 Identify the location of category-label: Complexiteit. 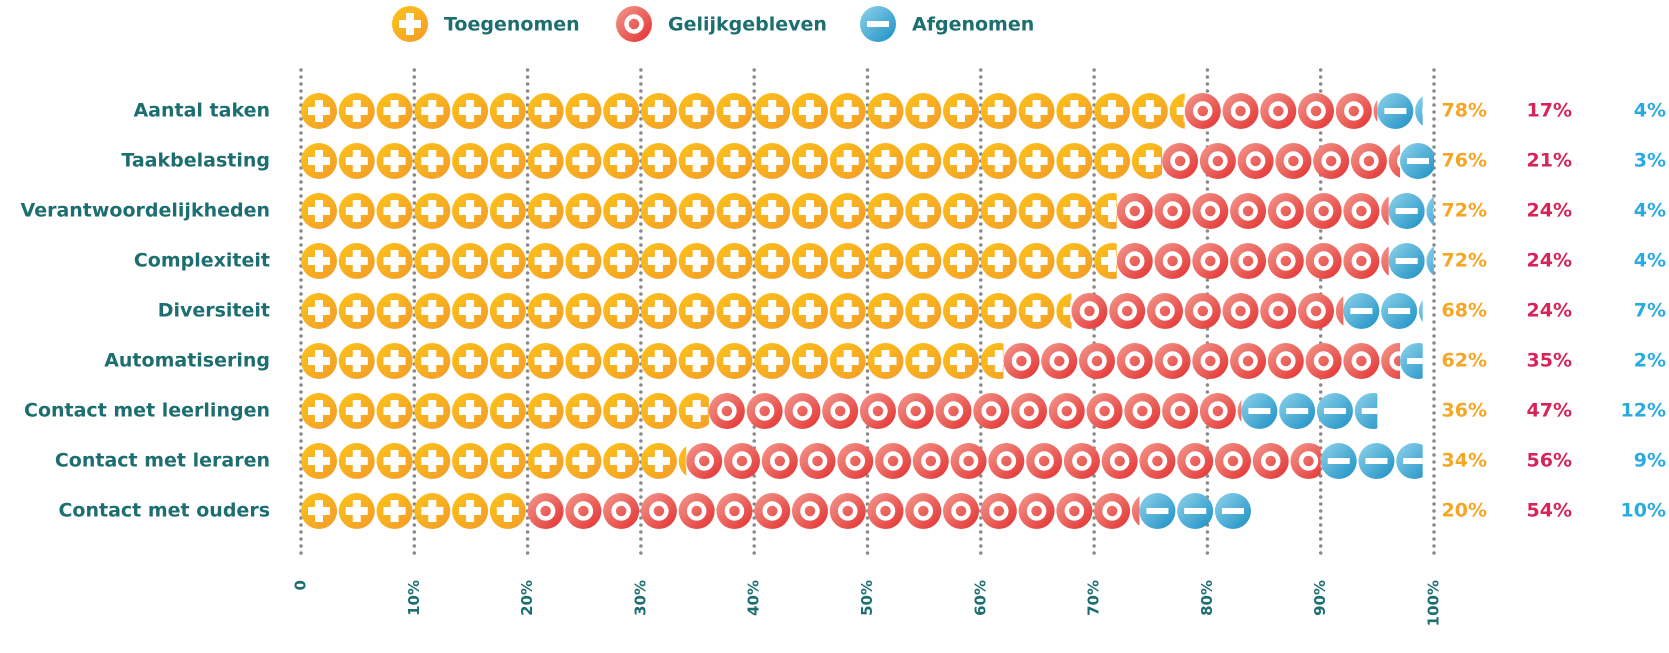
(202, 261).